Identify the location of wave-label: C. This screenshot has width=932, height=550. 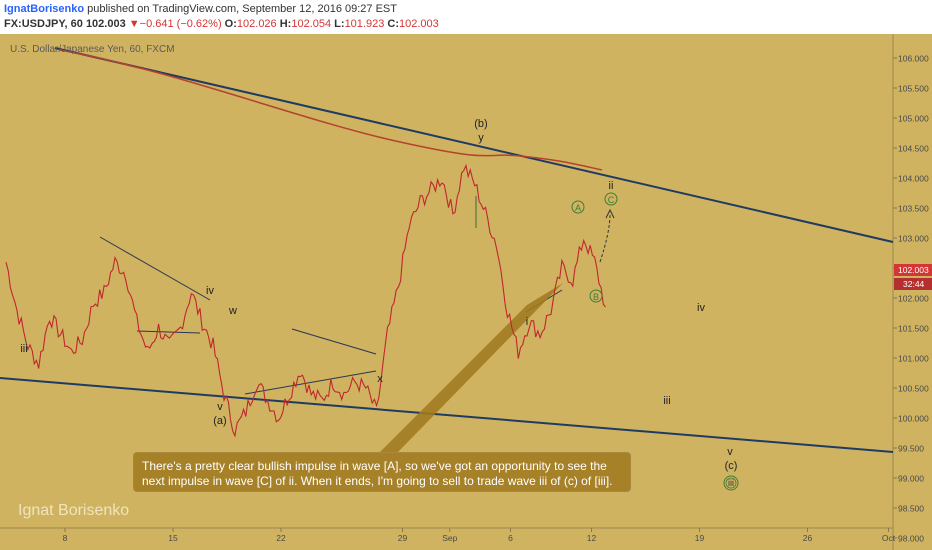
(611, 200).